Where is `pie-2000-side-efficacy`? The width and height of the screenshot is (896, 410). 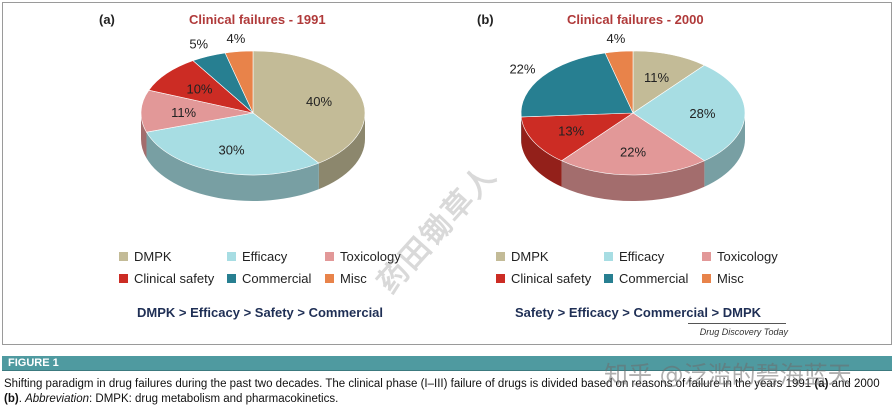
pie-2000-side-efficacy is located at coordinates (724, 150).